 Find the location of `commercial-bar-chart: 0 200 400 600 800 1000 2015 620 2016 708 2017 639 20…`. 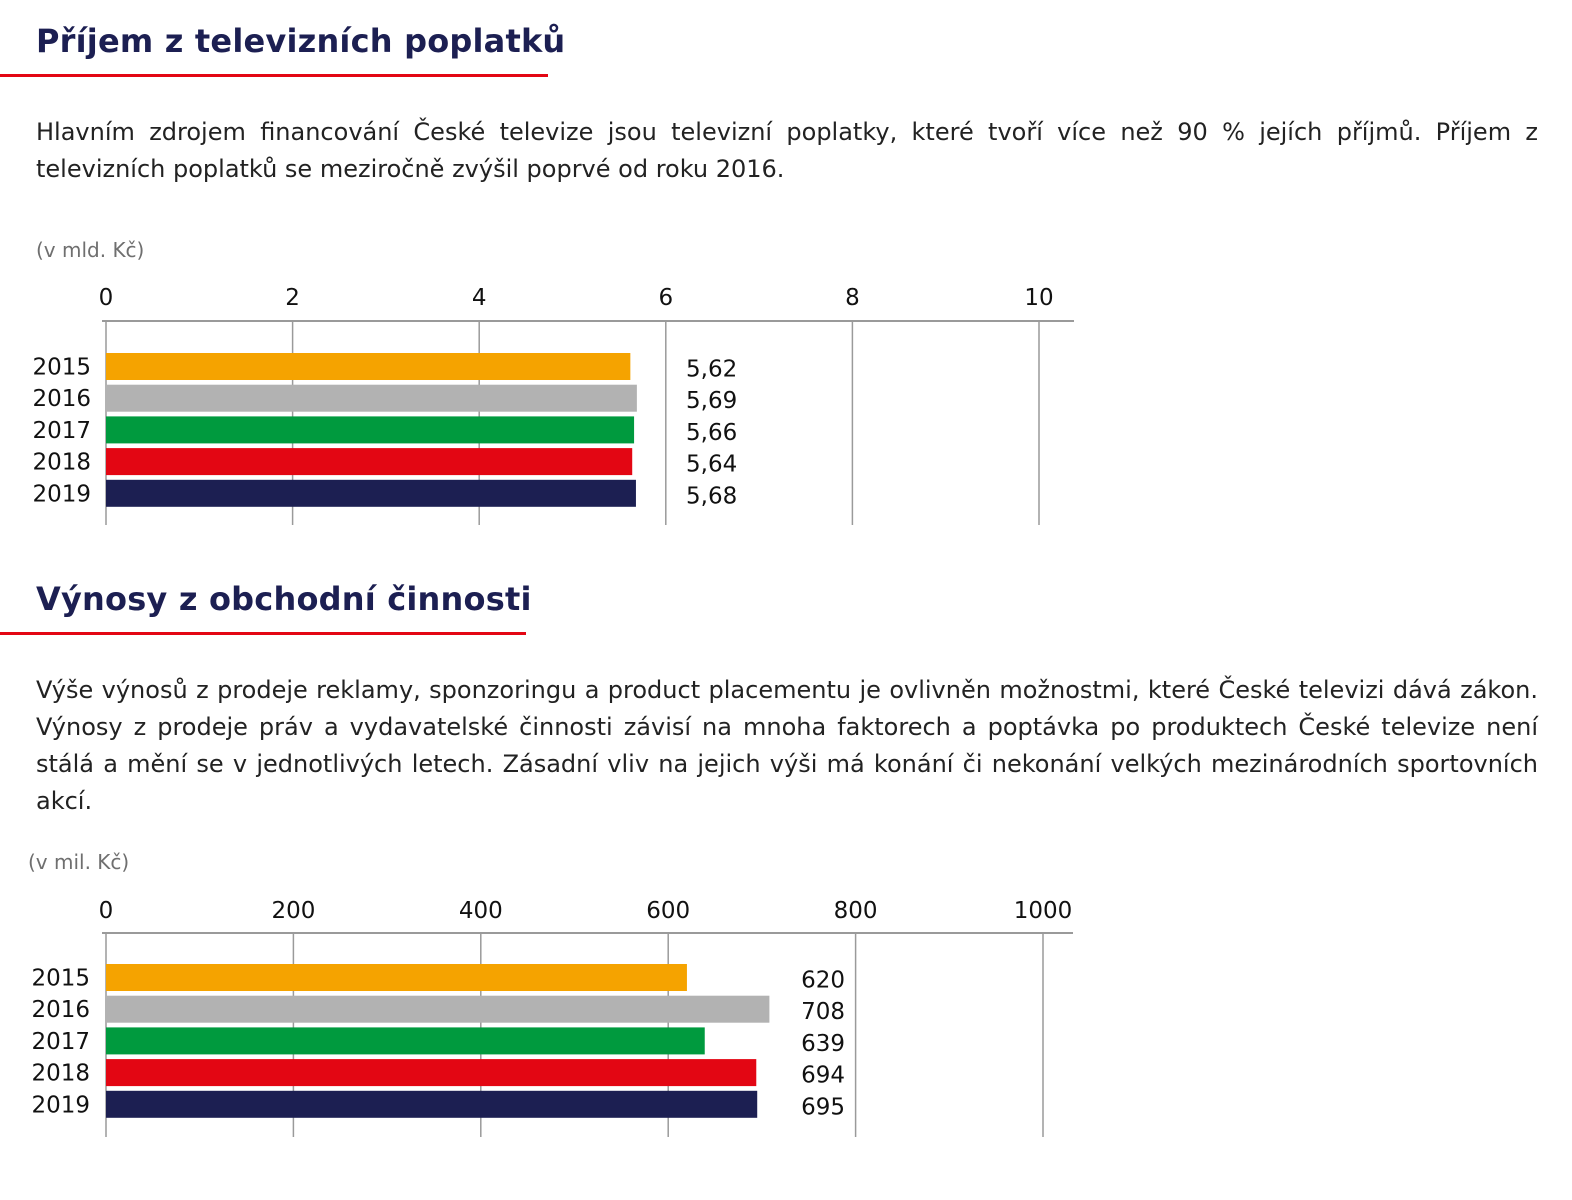

commercial-bar-chart: 0 200 400 600 800 1000 2015 620 2016 708 2017 639 20… is located at coordinates (552, 1017).